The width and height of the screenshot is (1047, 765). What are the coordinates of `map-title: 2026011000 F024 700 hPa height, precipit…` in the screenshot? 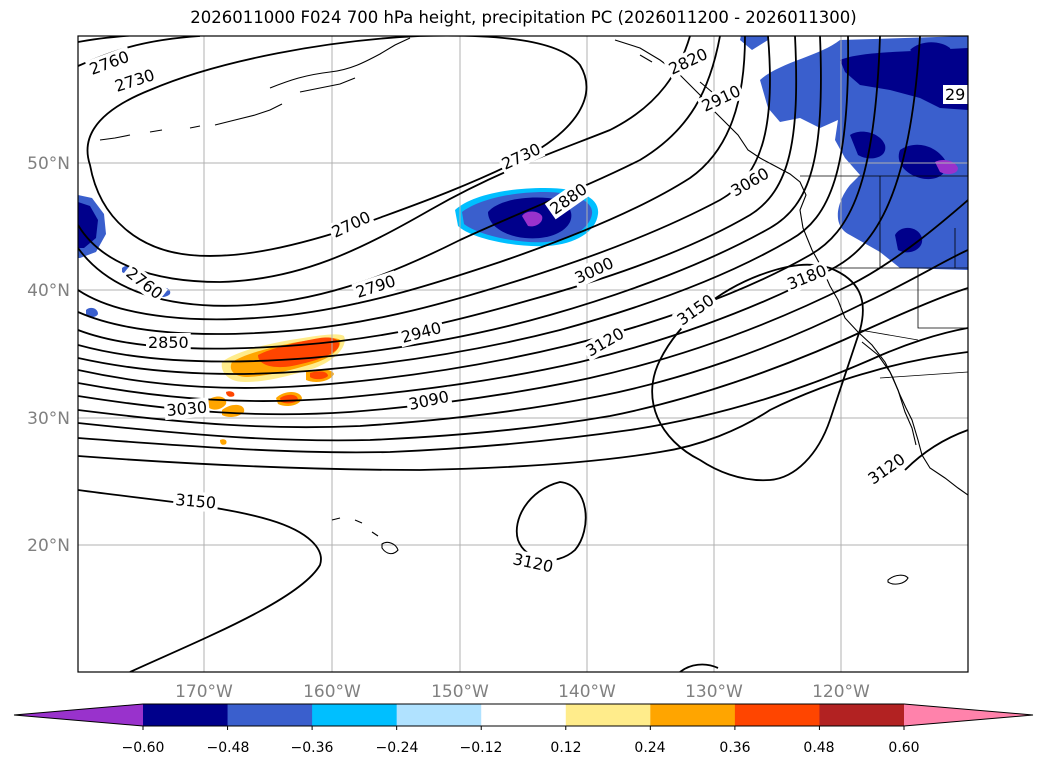 It's located at (523, 17).